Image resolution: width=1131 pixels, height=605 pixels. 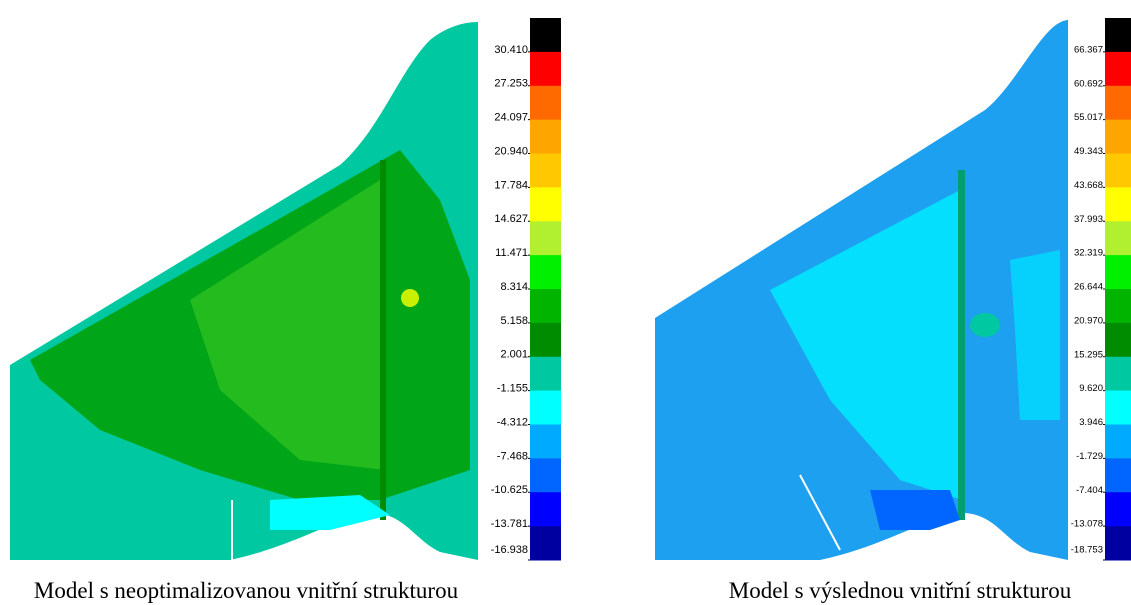 What do you see at coordinates (1088, 219) in the screenshot?
I see `colorbar-label: 37.993` at bounding box center [1088, 219].